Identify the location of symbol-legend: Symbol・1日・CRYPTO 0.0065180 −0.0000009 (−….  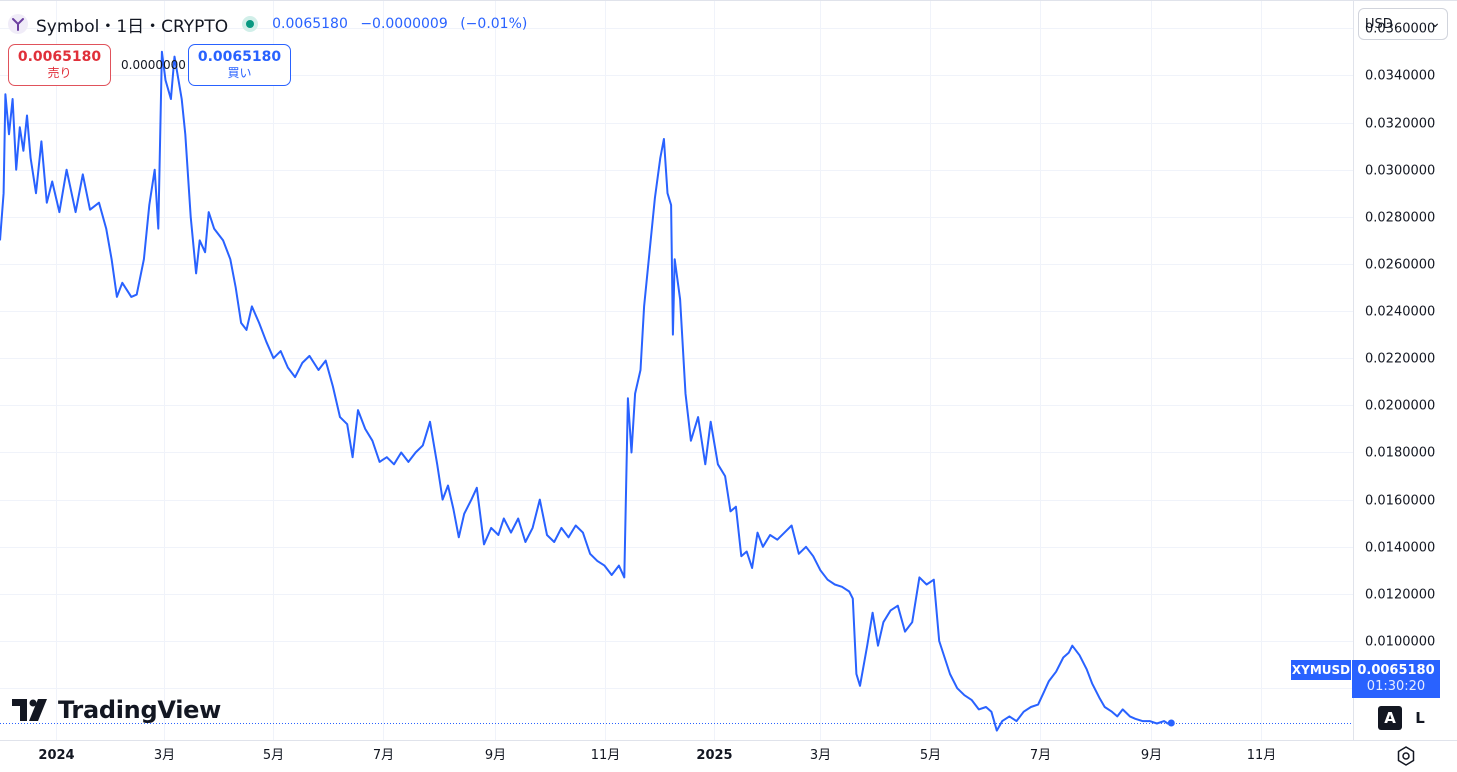
(271, 24).